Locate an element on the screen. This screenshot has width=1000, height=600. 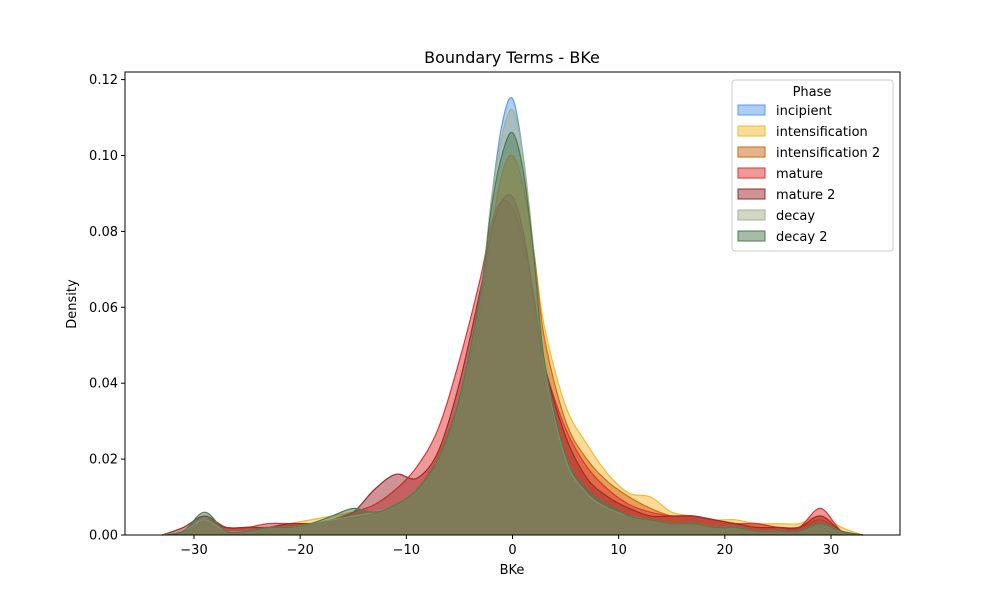
y-tick-label: 0.04 is located at coordinates (103, 384).